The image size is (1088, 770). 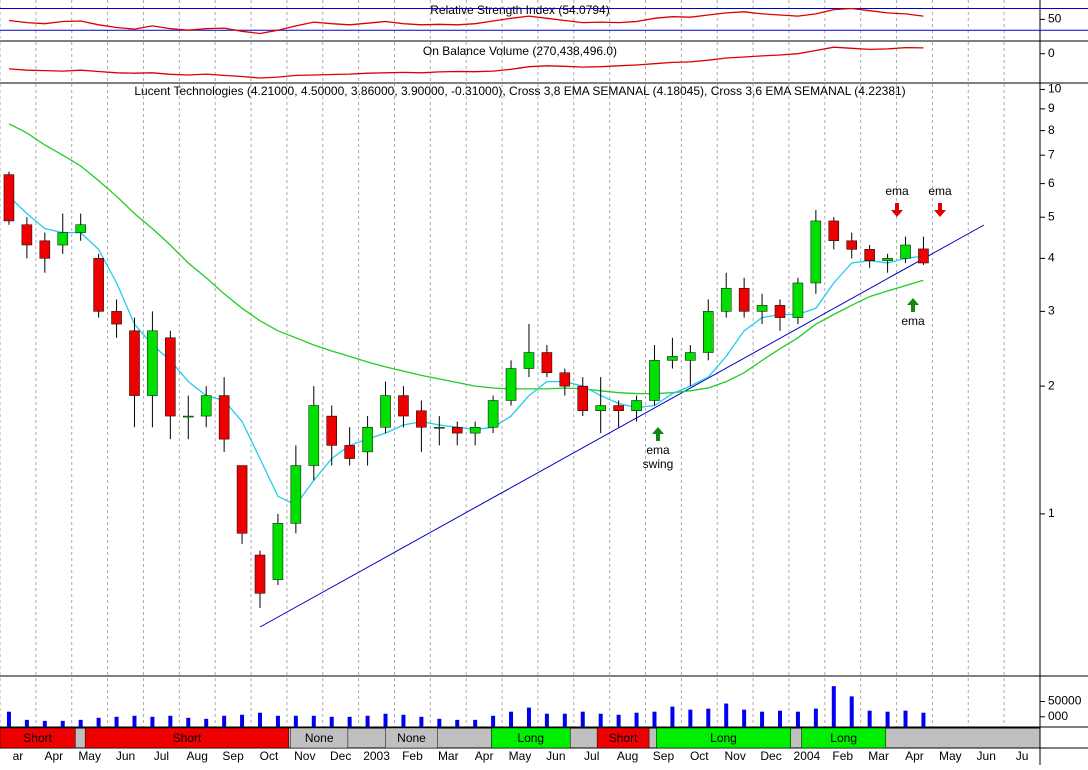 I want to click on x-tick-label: Sep, so click(x=664, y=756).